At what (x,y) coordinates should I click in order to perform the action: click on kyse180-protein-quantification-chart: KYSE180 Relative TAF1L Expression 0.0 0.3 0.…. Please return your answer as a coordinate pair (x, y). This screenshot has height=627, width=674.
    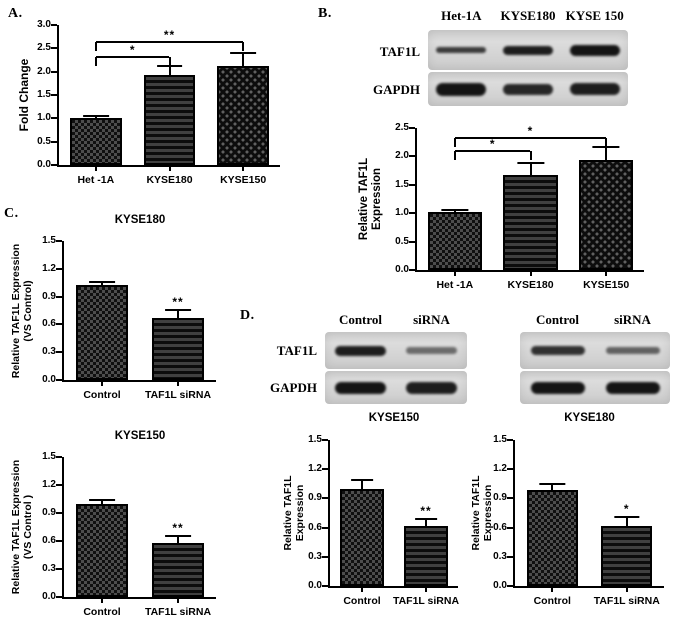
    Looking at the image, I should click on (572, 514).